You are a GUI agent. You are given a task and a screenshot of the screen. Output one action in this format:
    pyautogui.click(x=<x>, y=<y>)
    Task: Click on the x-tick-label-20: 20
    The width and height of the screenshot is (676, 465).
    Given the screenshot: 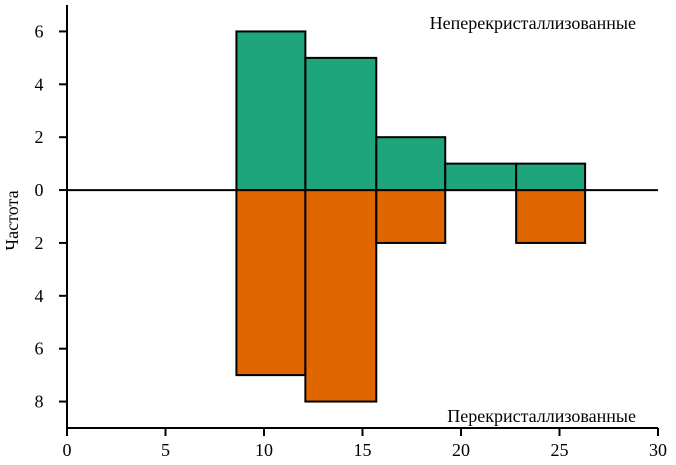 What is the action you would take?
    pyautogui.click(x=461, y=450)
    